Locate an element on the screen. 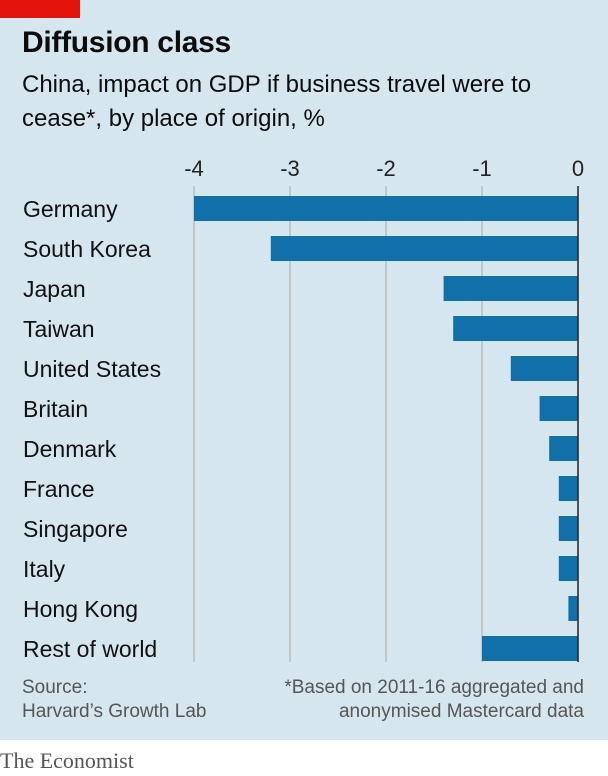 The height and width of the screenshot is (776, 608). chart-title: Diffusion class is located at coordinates (126, 42).